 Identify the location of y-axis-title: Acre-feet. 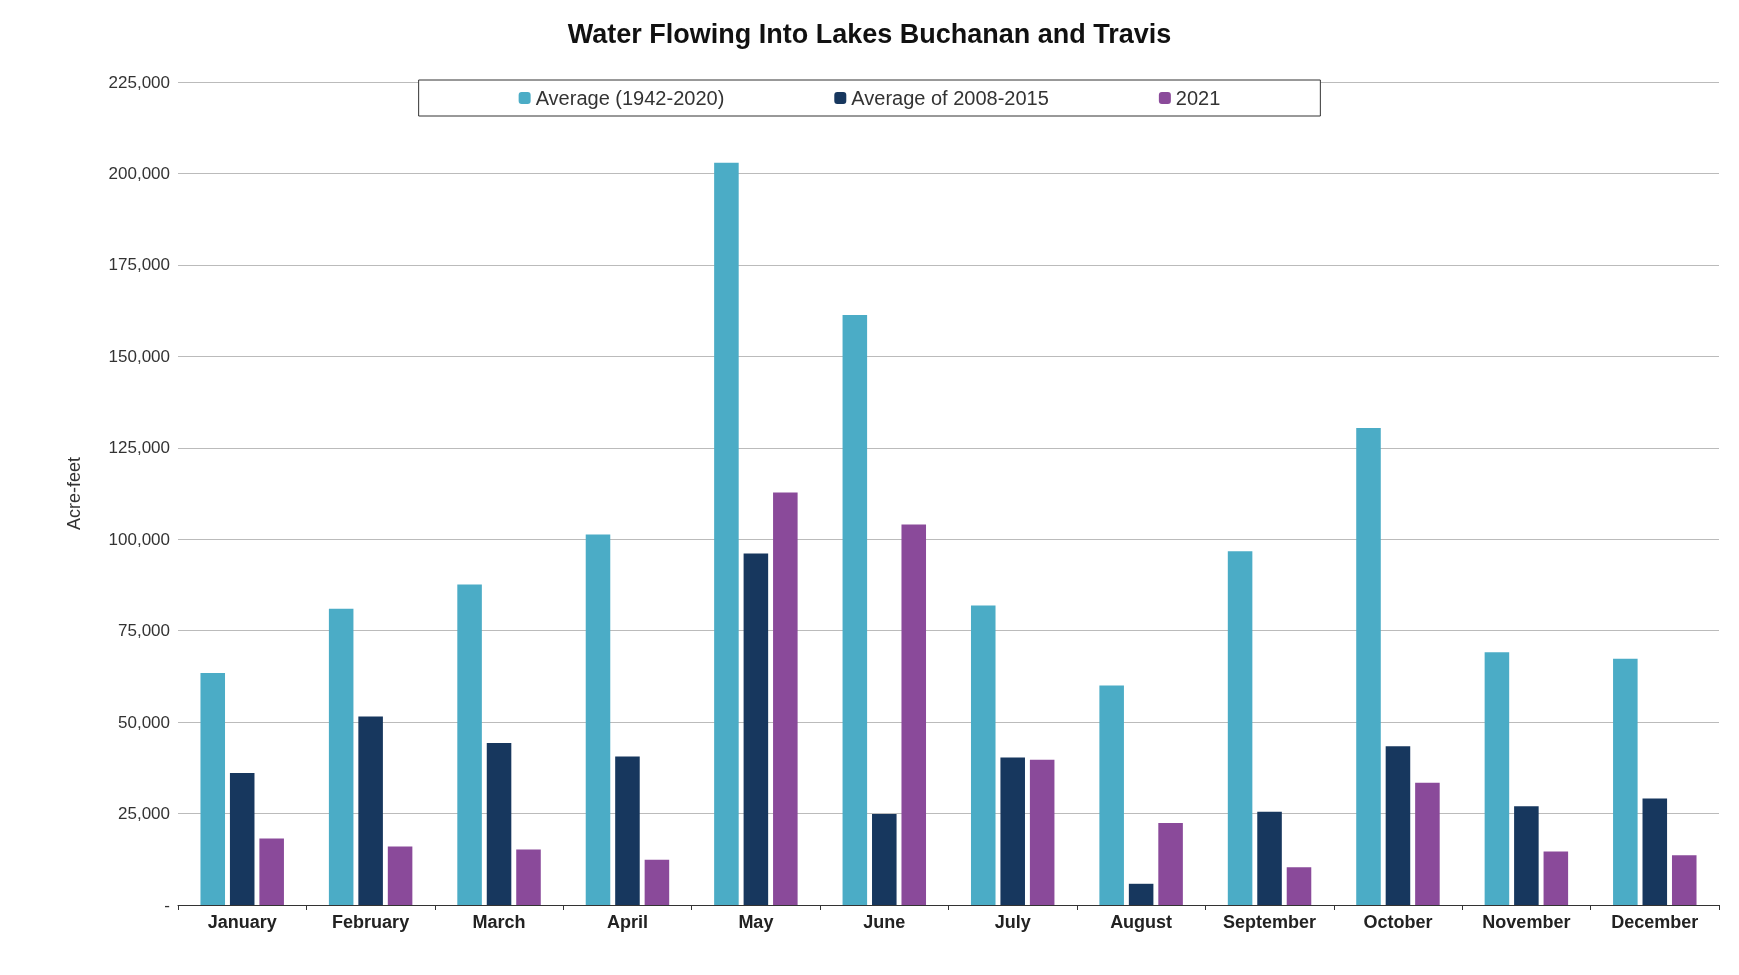
(74, 493).